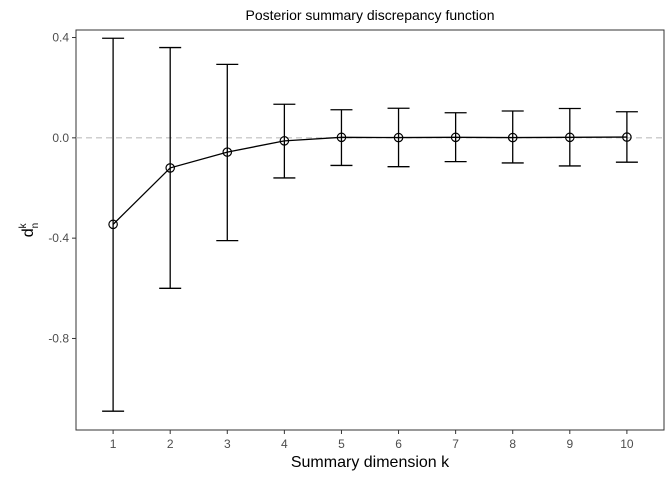 The height and width of the screenshot is (480, 672). I want to click on y-tick-label: -0.4, so click(58, 238).